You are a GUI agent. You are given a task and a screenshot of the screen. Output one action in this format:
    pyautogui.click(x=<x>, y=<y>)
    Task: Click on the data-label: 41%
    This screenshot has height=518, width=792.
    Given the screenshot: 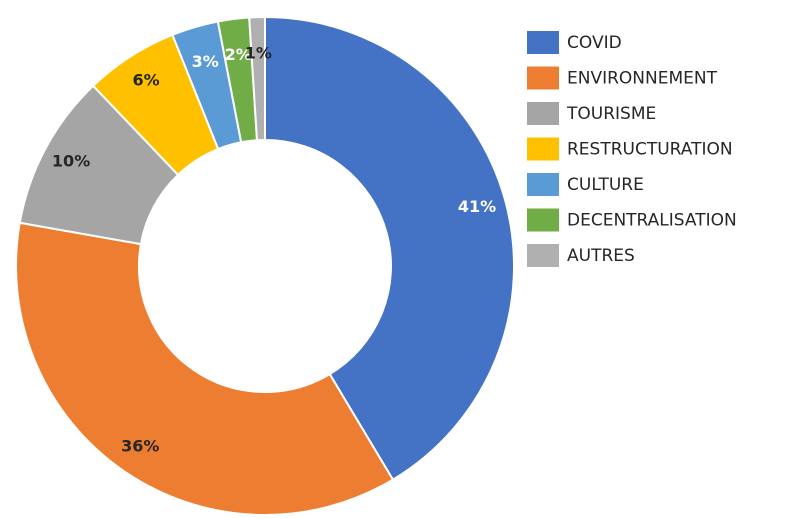 What is the action you would take?
    pyautogui.click(x=477, y=206)
    